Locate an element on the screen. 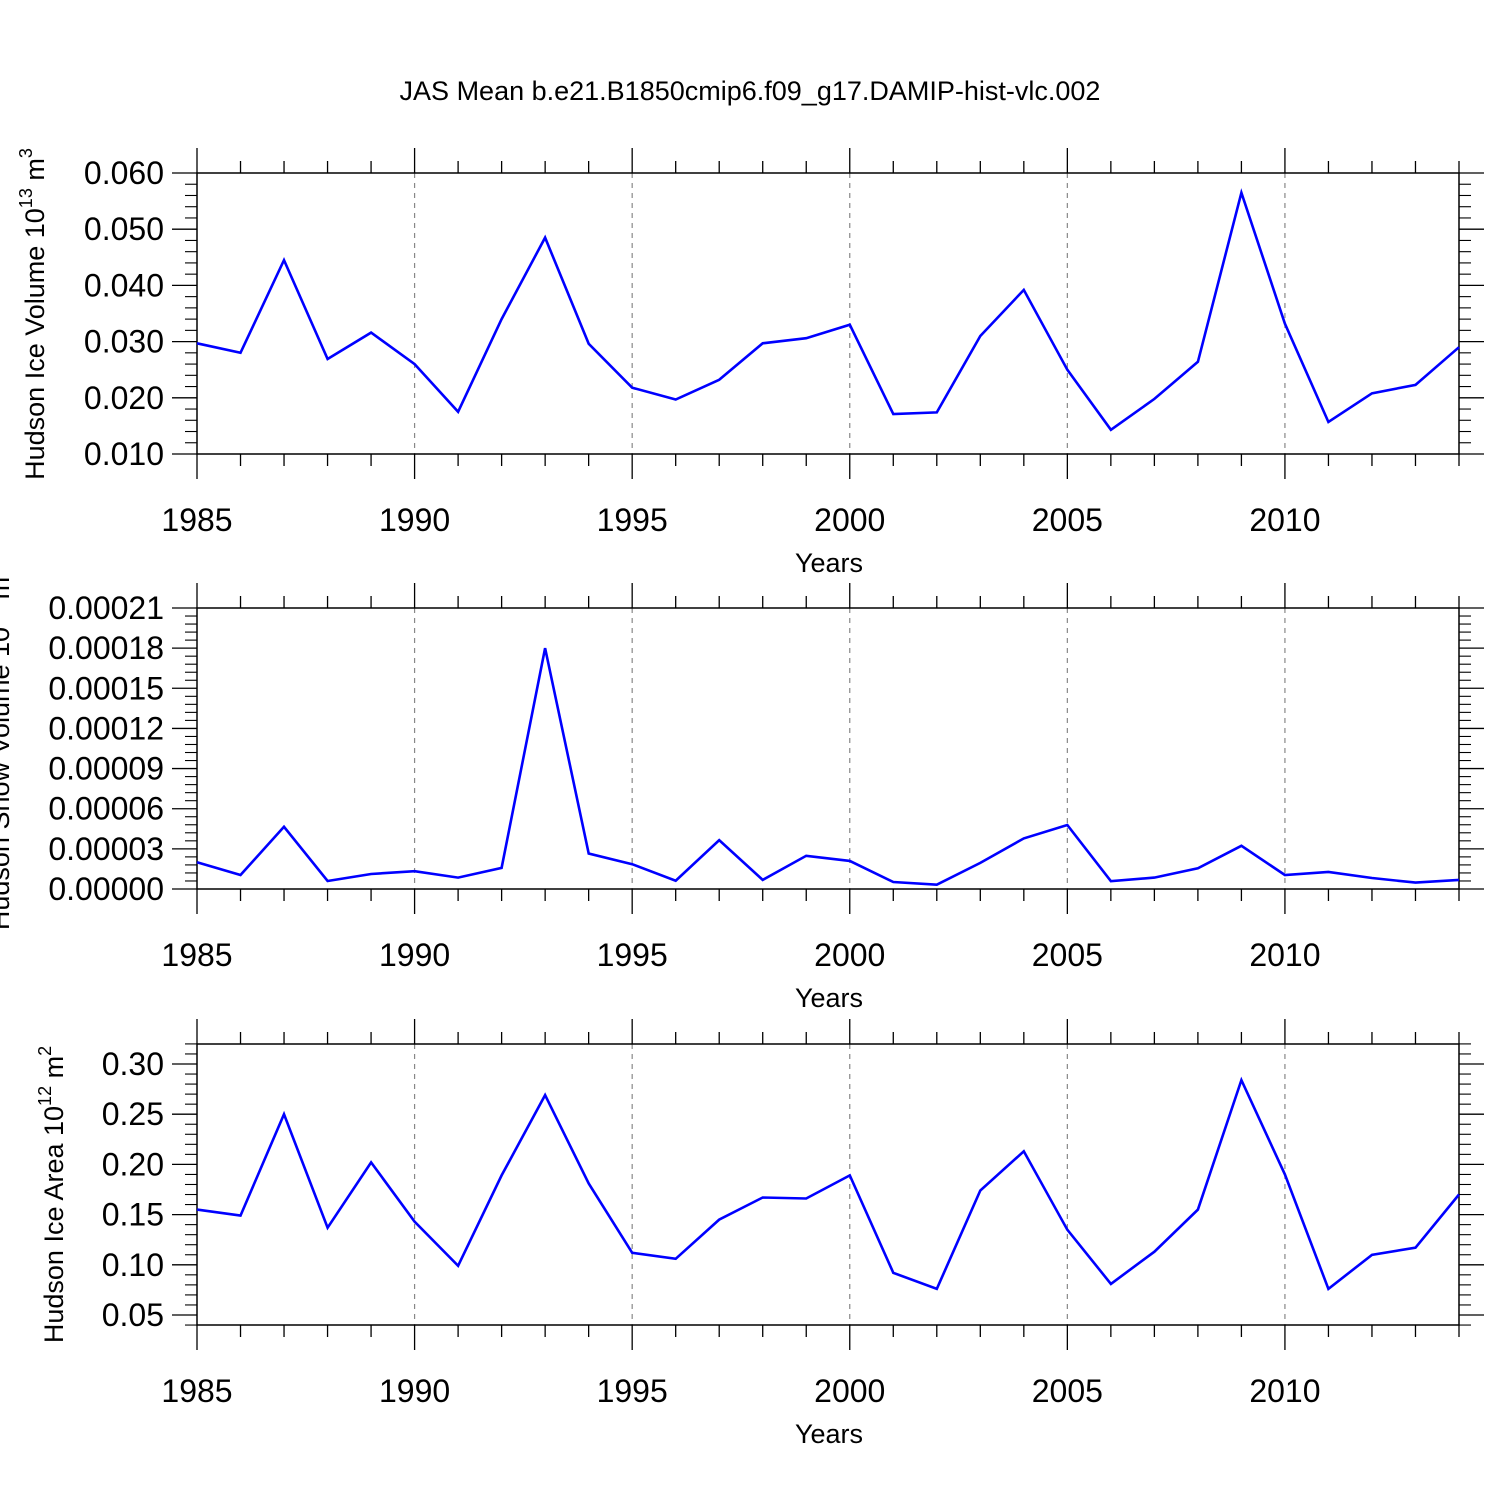 The height and width of the screenshot is (1500, 1500). y-tick-label: 0.00021 is located at coordinates (106, 608).